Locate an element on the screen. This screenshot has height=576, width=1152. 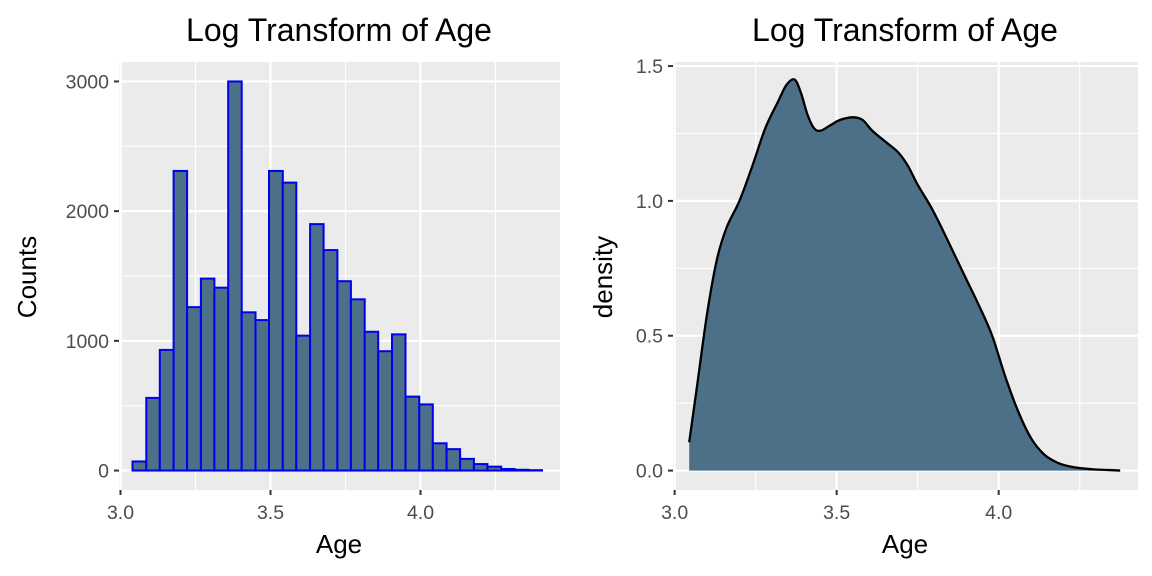
histogram-x-tick-label: 4.0 is located at coordinates (420, 513).